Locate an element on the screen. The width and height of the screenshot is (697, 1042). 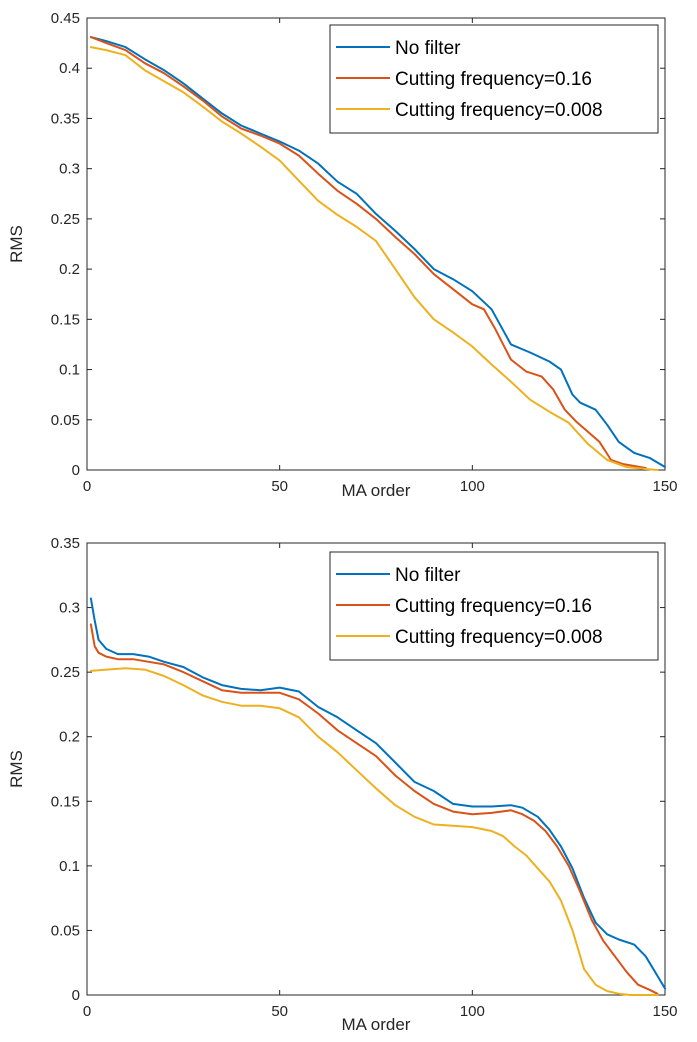
chart-2-y-tick-label: 0.2 is located at coordinates (69, 737).